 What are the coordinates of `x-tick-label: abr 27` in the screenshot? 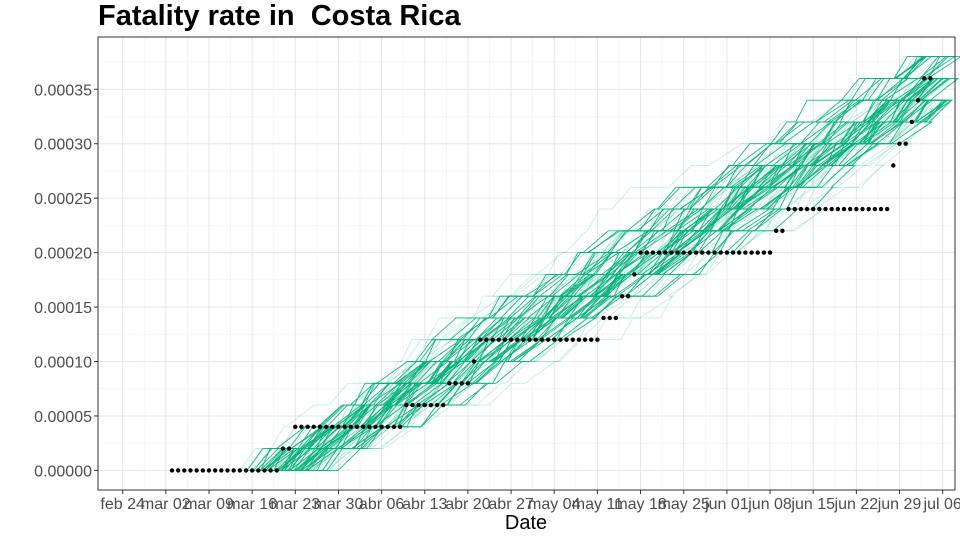 It's located at (510, 504).